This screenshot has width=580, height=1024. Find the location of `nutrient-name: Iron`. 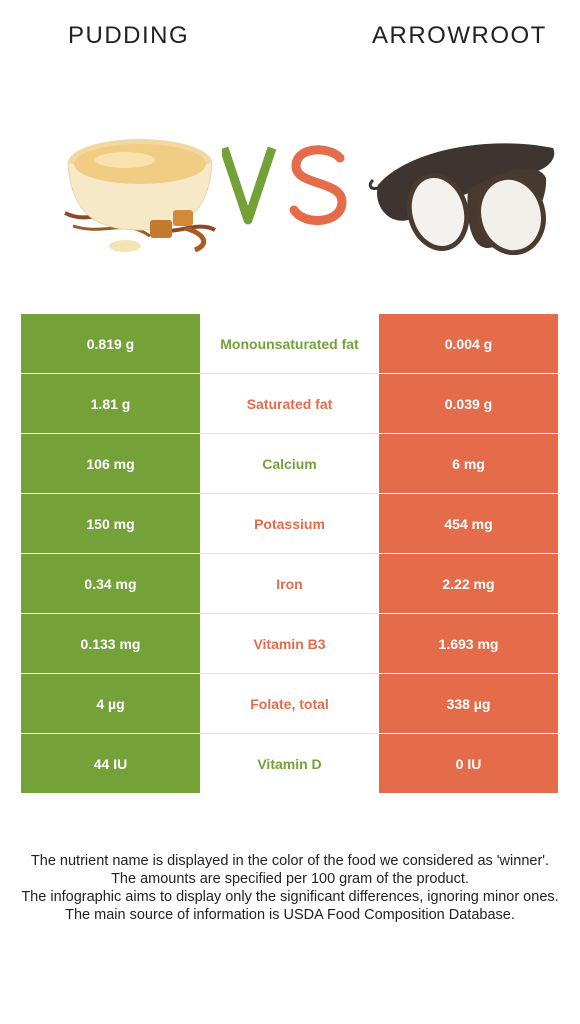

nutrient-name: Iron is located at coordinates (289, 584).